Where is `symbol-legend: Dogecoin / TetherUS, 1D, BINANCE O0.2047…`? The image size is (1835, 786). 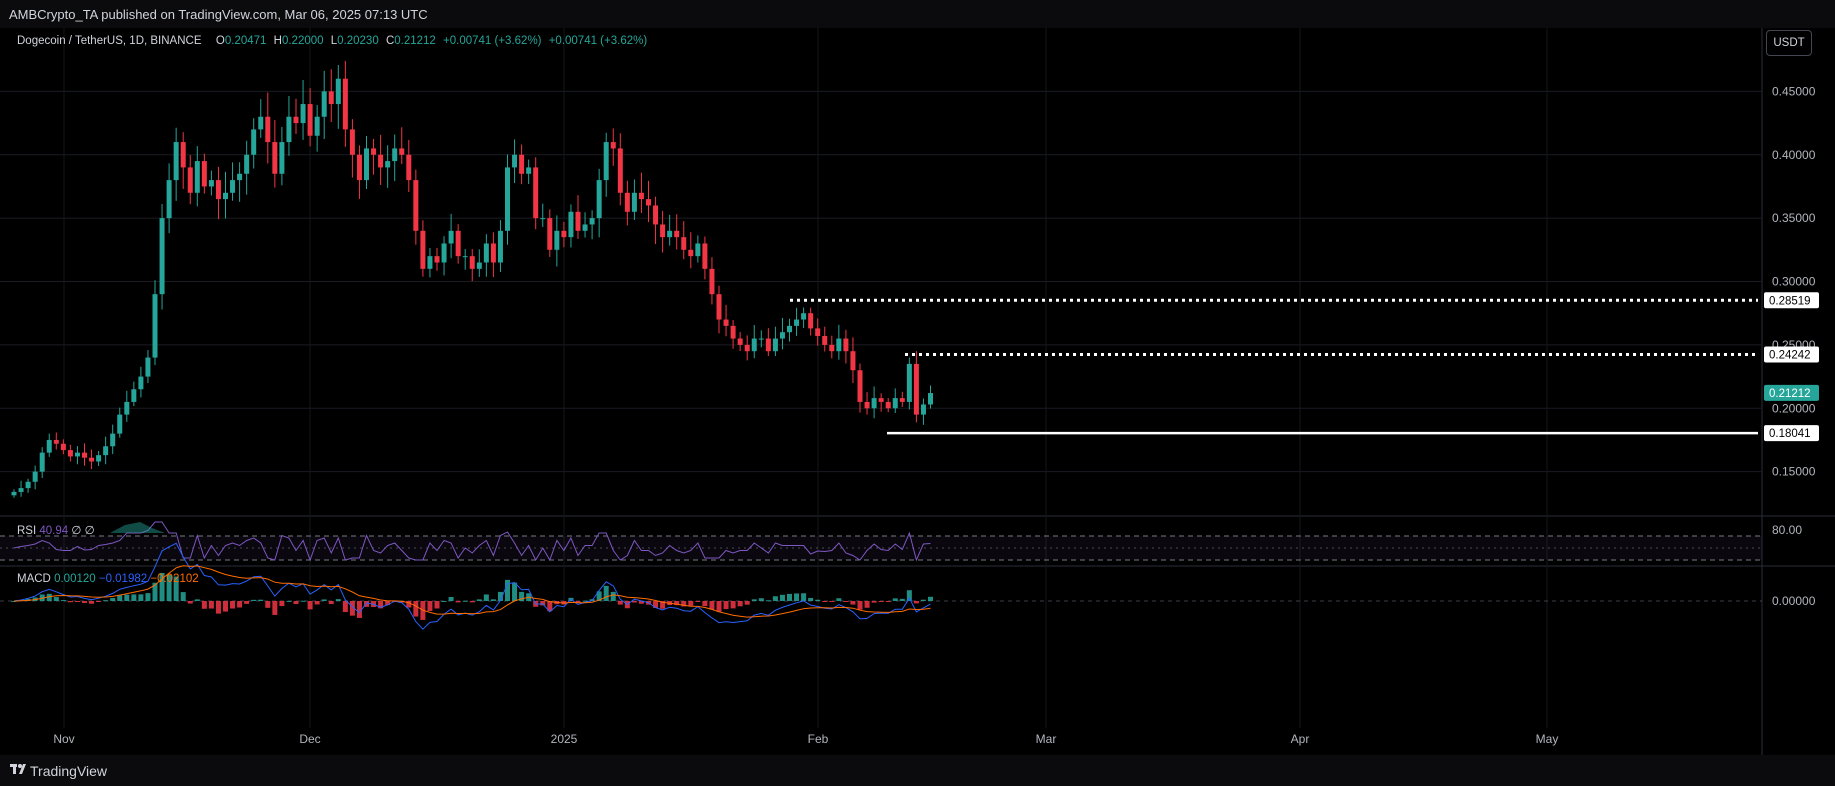 symbol-legend: Dogecoin / TetherUS, 1D, BINANCE O0.2047… is located at coordinates (334, 41).